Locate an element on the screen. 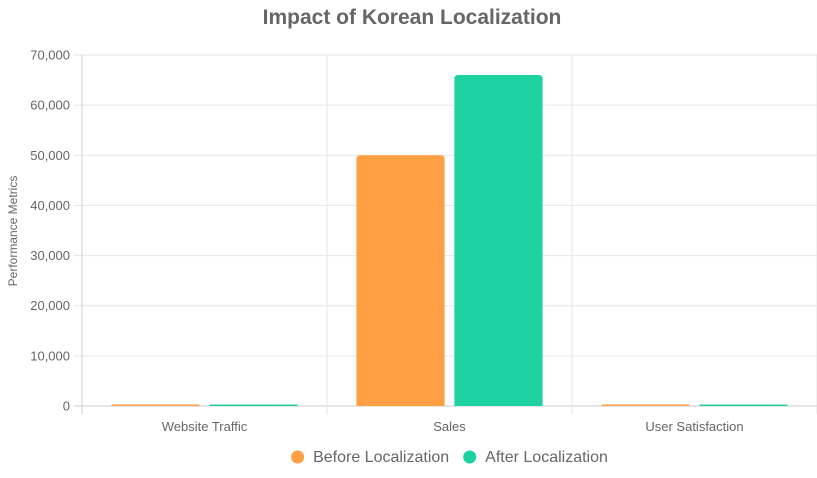 This screenshot has width=817, height=478. legend: Before Localization After Localization is located at coordinates (449, 457).